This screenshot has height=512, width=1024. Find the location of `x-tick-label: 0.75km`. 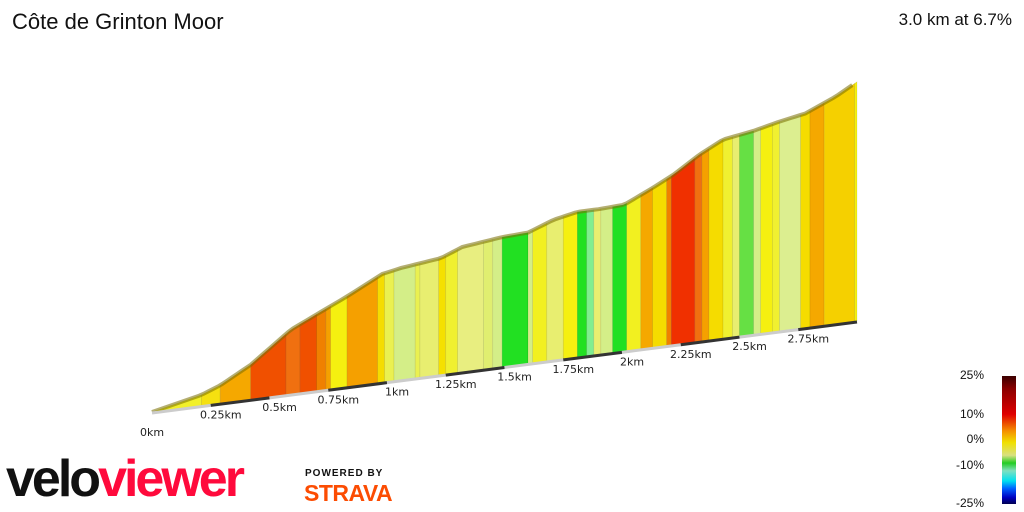

x-tick-label: 0.75km is located at coordinates (338, 399).